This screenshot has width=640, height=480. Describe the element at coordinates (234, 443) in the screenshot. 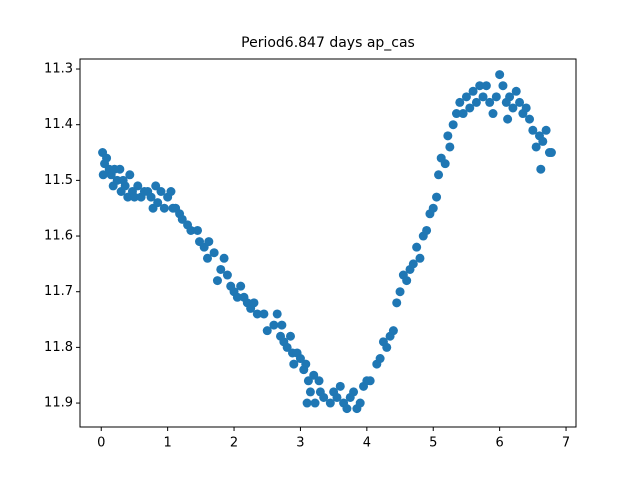

I see `x-tick-label: 2` at that location.